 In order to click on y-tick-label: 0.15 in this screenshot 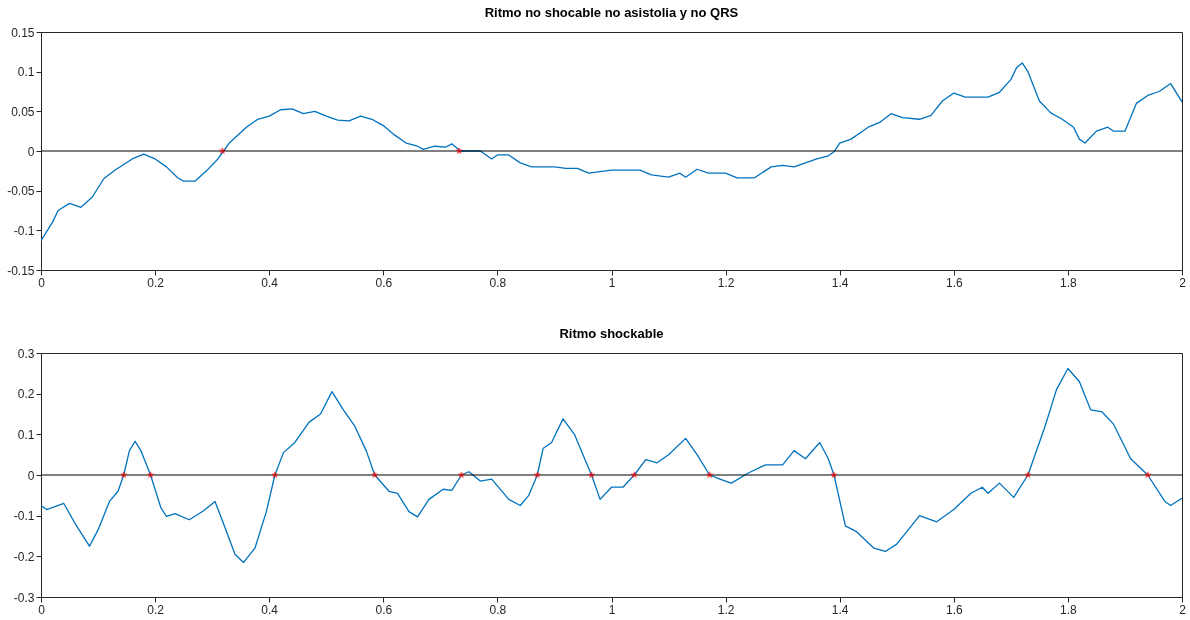, I will do `click(23, 32)`.